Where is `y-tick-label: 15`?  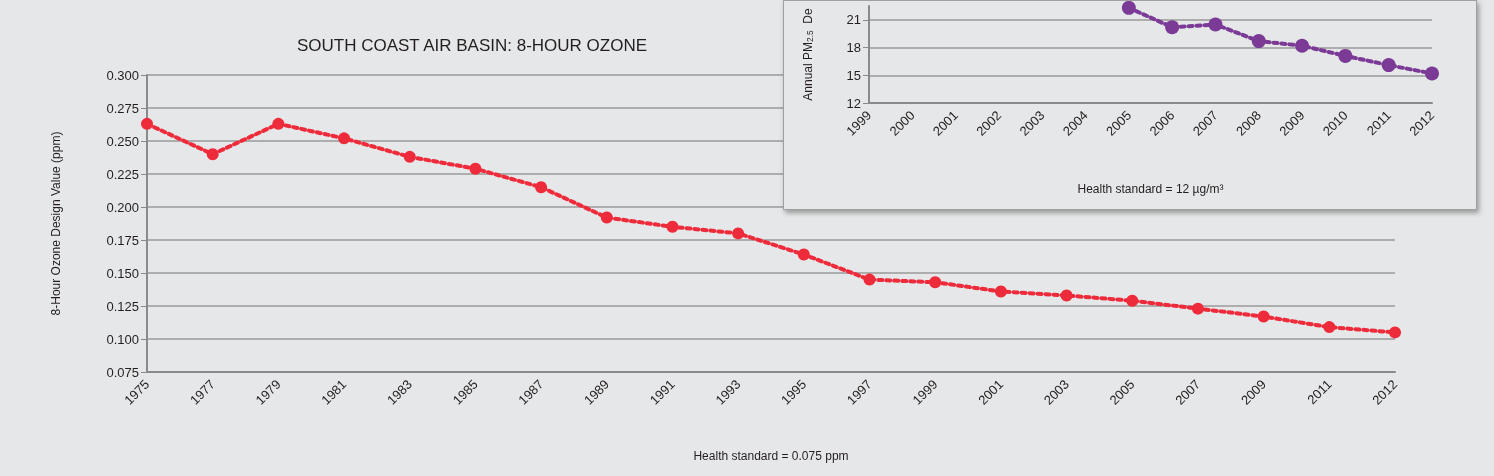
y-tick-label: 15 is located at coordinates (853, 75).